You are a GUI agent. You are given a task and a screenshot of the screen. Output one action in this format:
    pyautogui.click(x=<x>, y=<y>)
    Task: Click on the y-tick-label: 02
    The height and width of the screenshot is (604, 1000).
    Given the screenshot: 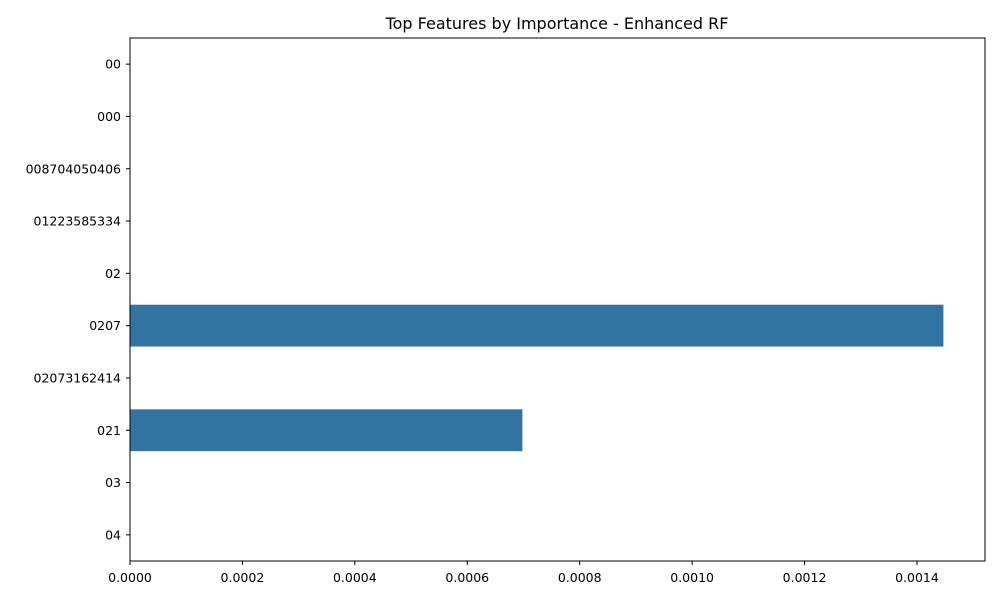 What is the action you would take?
    pyautogui.click(x=113, y=273)
    